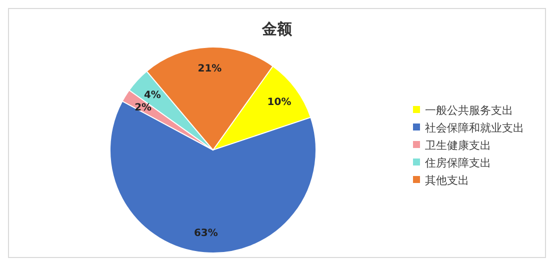 The image size is (554, 263). Describe the element at coordinates (152, 96) in the screenshot. I see `data-label: 4%` at that location.